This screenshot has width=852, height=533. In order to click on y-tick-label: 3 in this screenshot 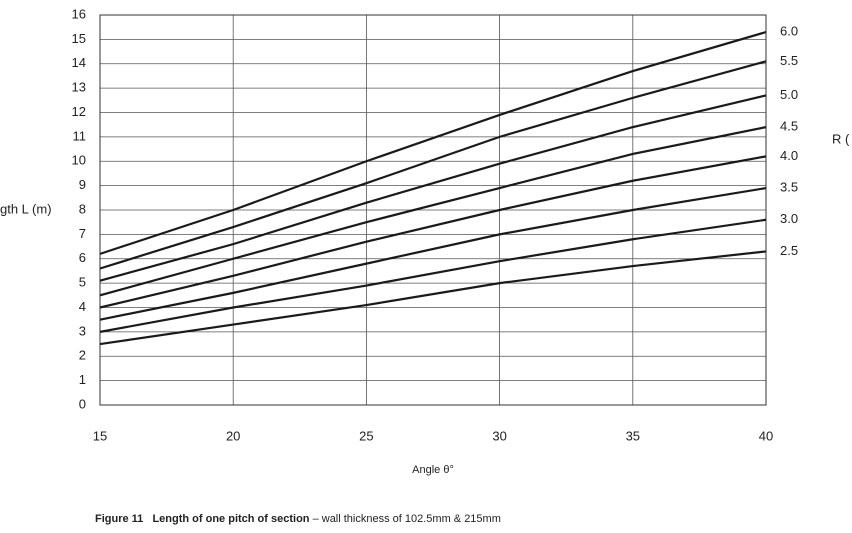, I will do `click(82, 330)`.